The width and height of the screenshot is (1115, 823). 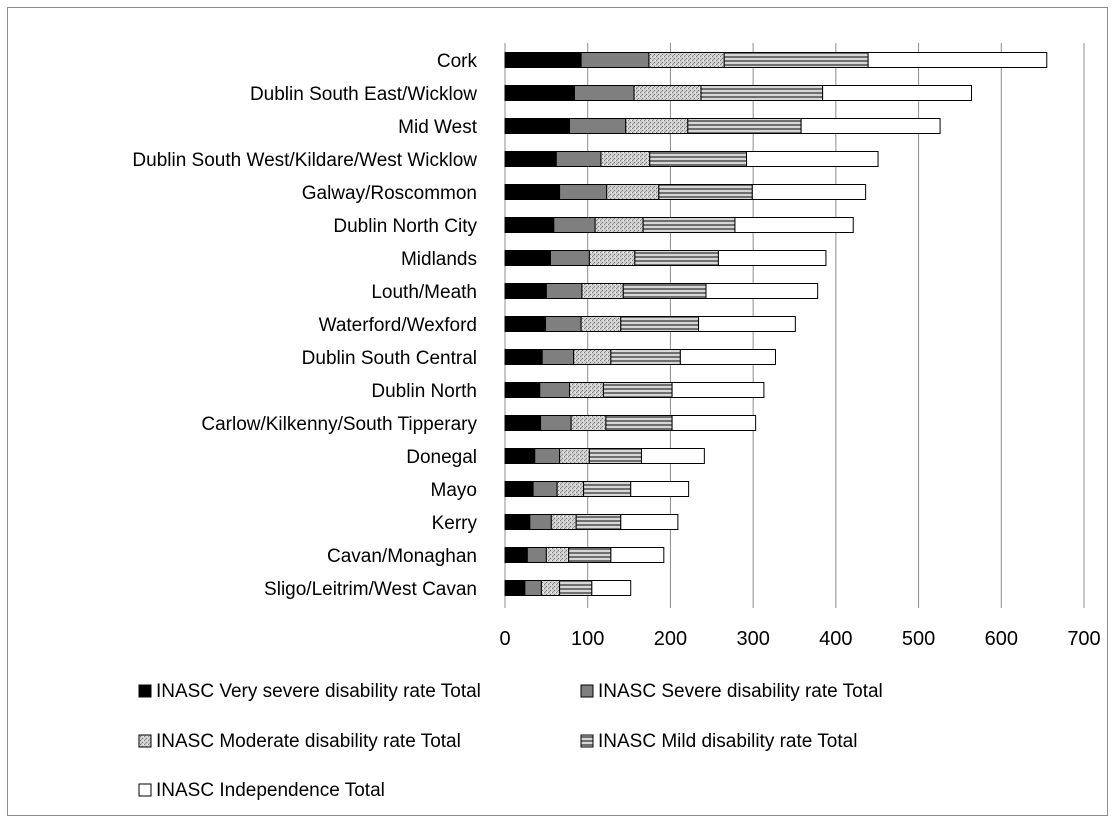 I want to click on x-tick-label: 400, so click(x=835, y=639).